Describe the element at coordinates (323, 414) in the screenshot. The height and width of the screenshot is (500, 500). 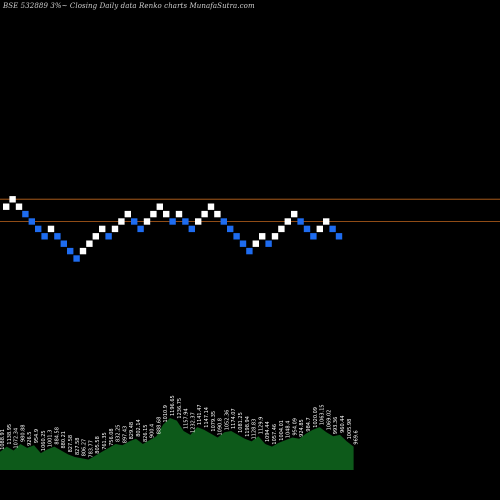
I see `volume-label: 1063.15` at that location.